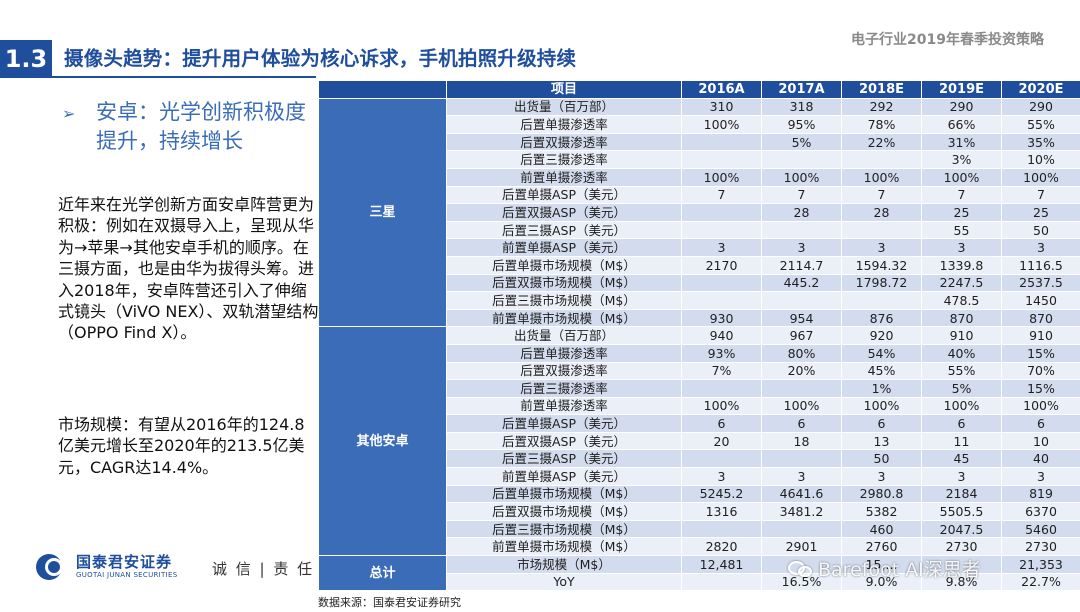 The width and height of the screenshot is (1080, 612). What do you see at coordinates (721, 564) in the screenshot?
I see `value-cell: 12,481` at bounding box center [721, 564].